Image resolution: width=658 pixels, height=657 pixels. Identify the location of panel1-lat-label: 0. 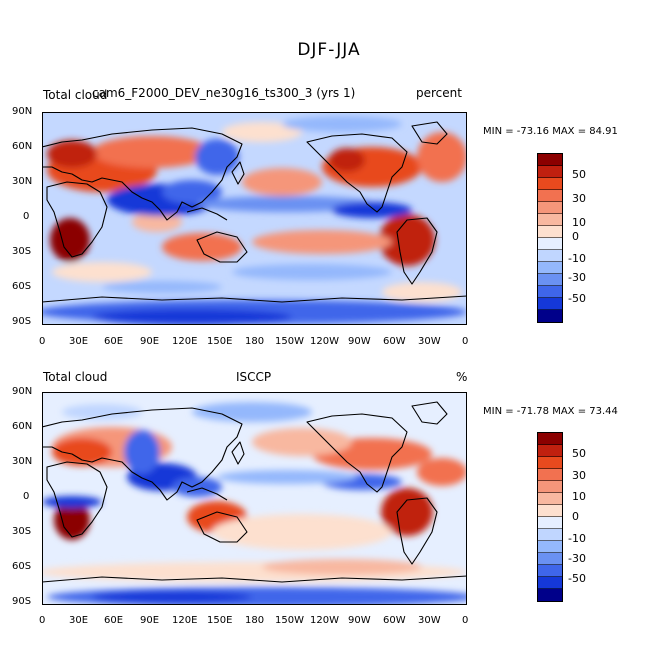
(26, 216).